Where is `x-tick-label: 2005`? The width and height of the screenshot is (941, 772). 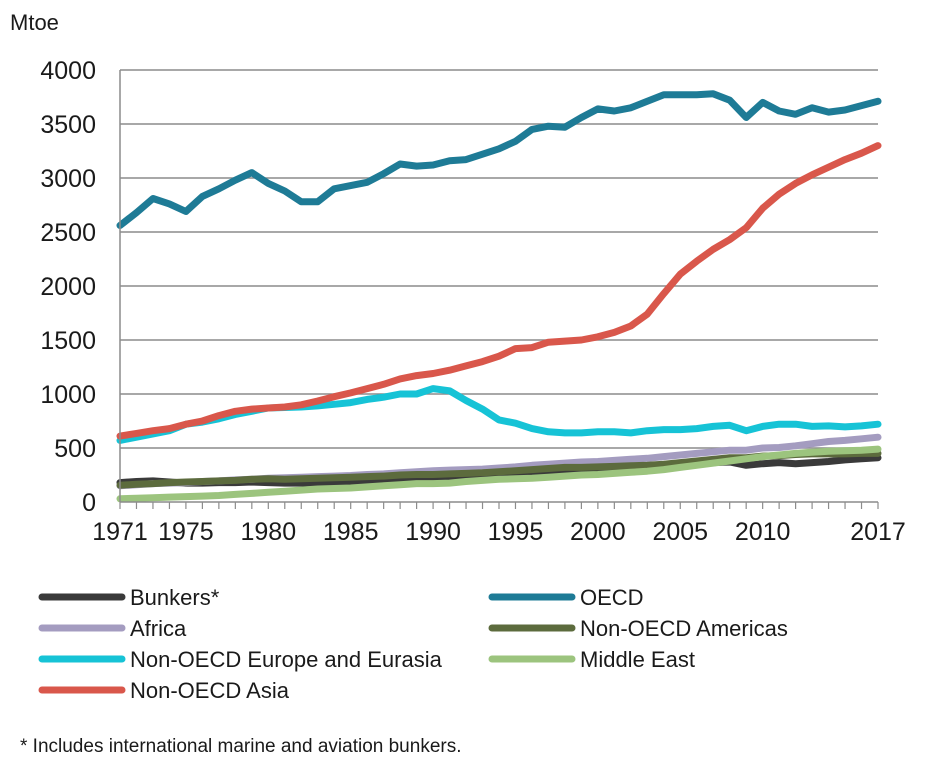
x-tick-label: 2005 is located at coordinates (680, 532).